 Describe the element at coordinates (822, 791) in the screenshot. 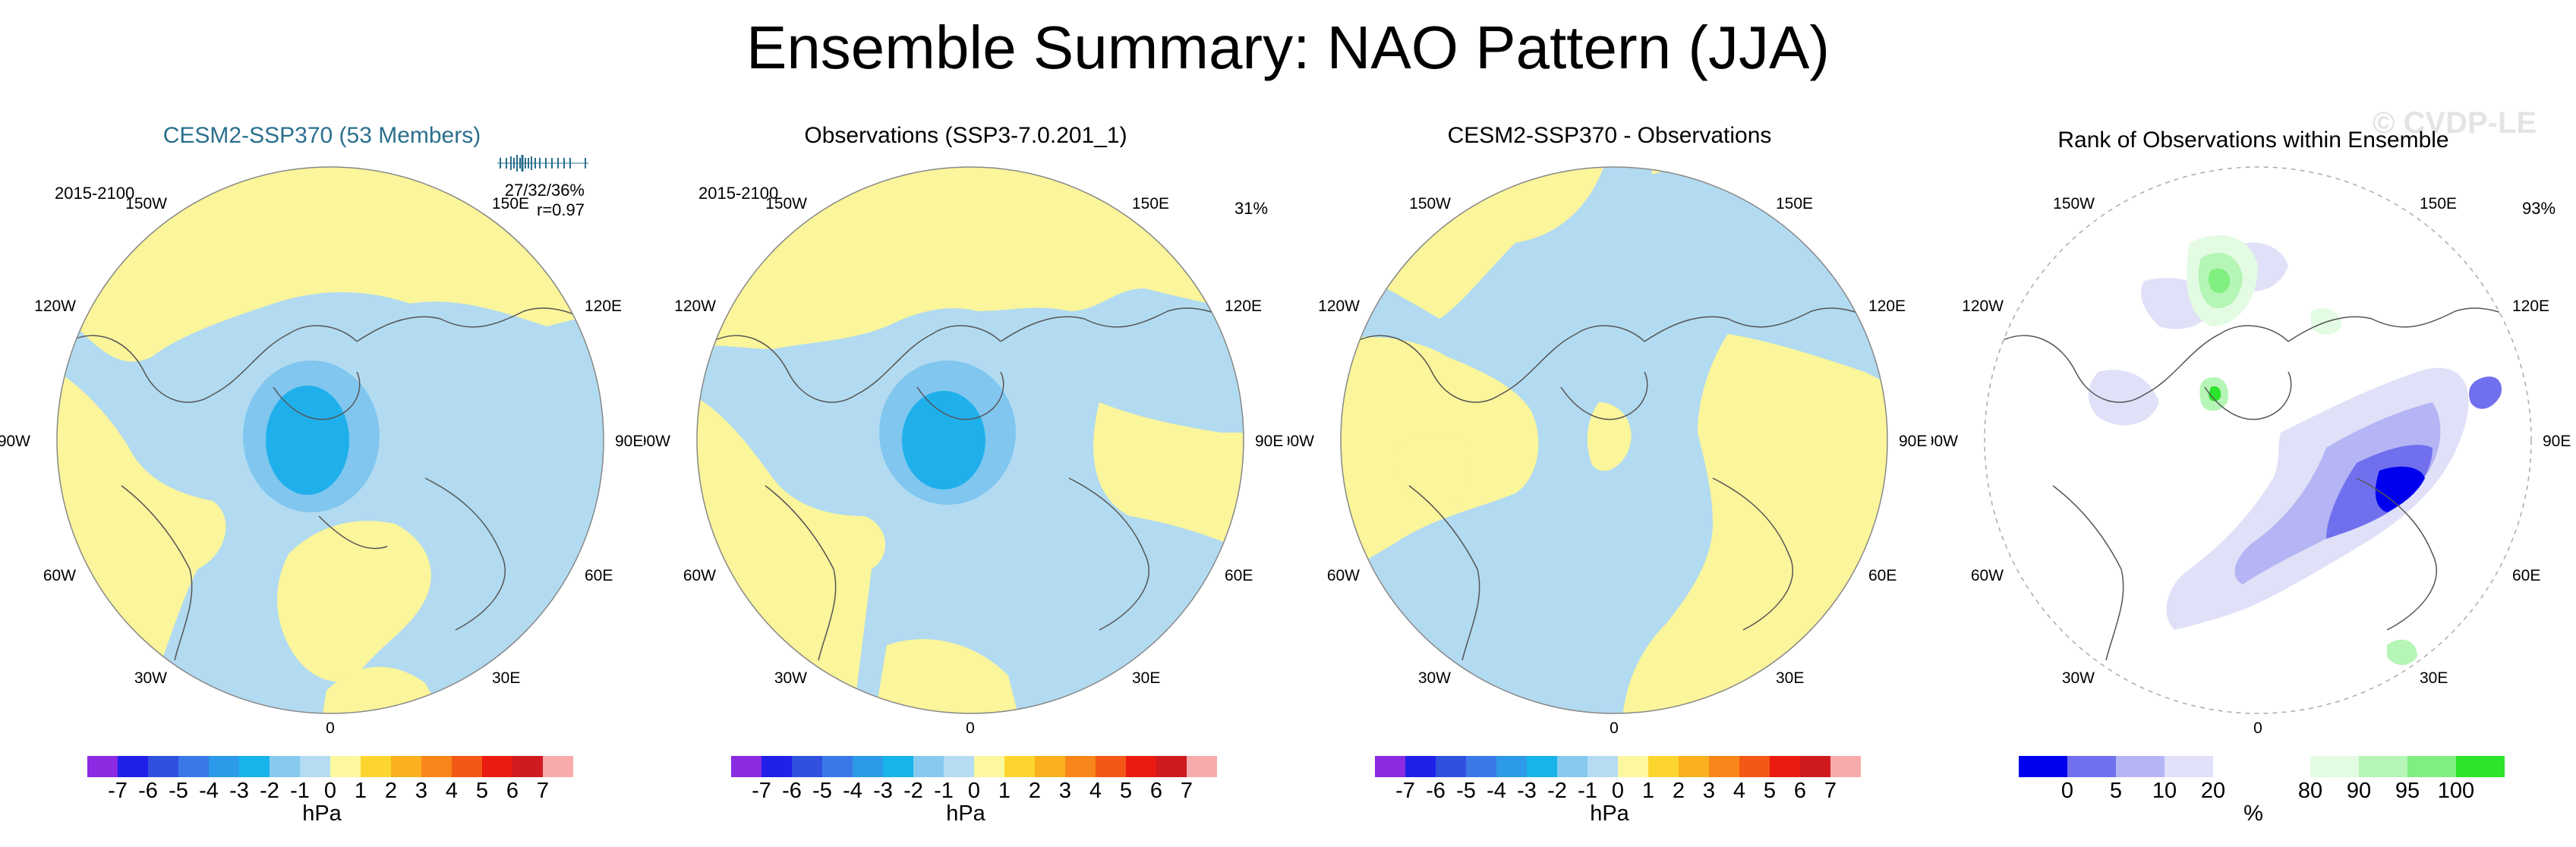

I see `colorbar-tick-label: -5` at that location.